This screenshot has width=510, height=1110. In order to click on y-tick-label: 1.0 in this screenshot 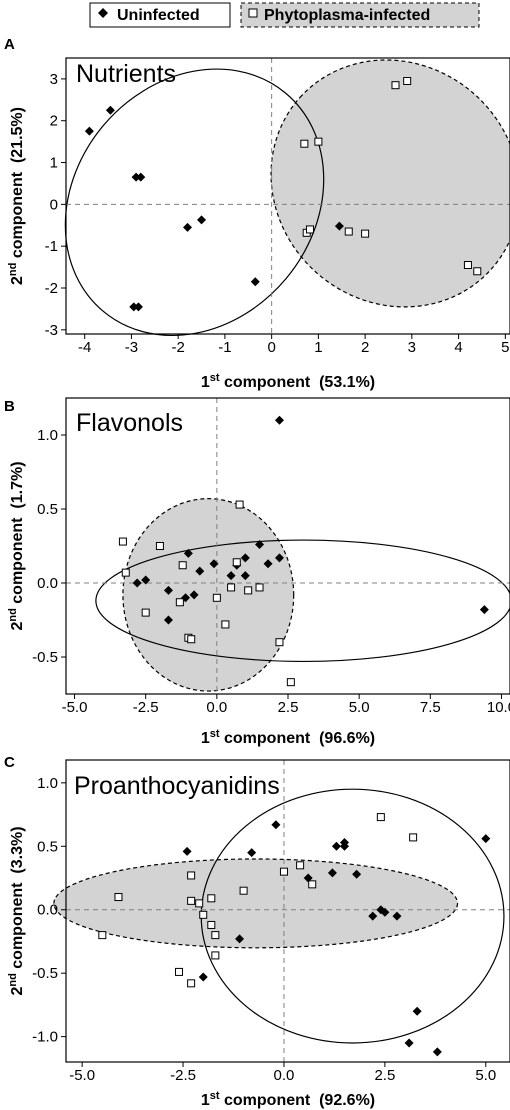, I will do `click(47, 435)`.